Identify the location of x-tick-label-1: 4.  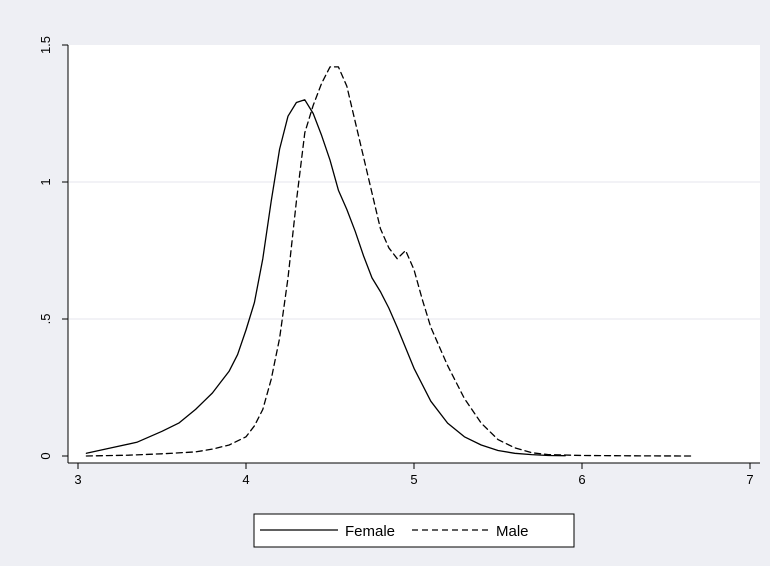
(245, 479).